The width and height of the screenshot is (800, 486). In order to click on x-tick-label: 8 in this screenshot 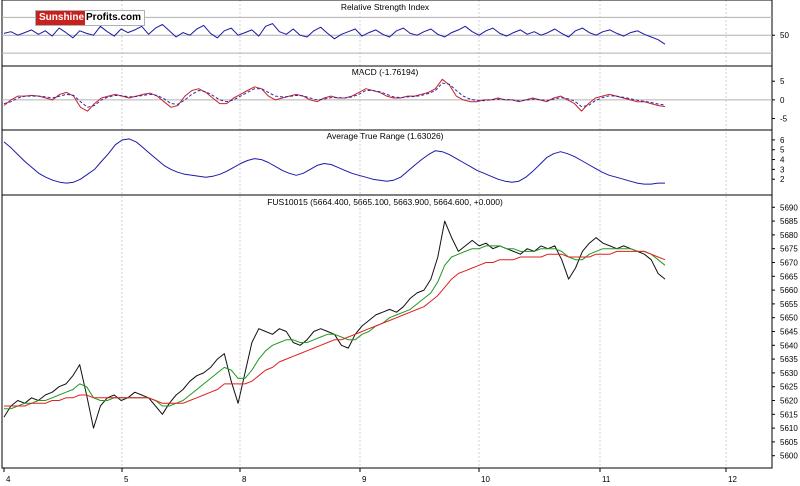, I will do `click(244, 479)`.